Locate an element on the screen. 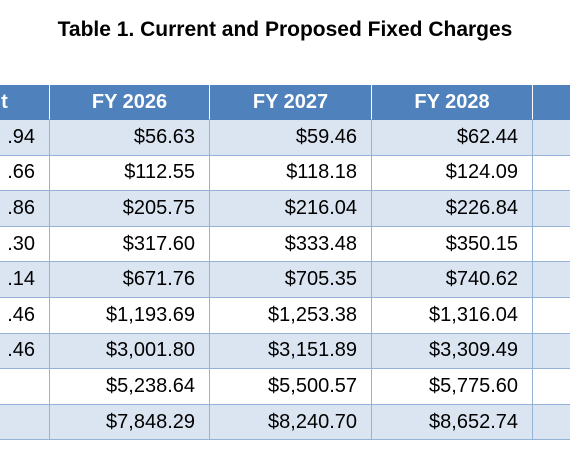  table-cell: $5,775.60 is located at coordinates (452, 387).